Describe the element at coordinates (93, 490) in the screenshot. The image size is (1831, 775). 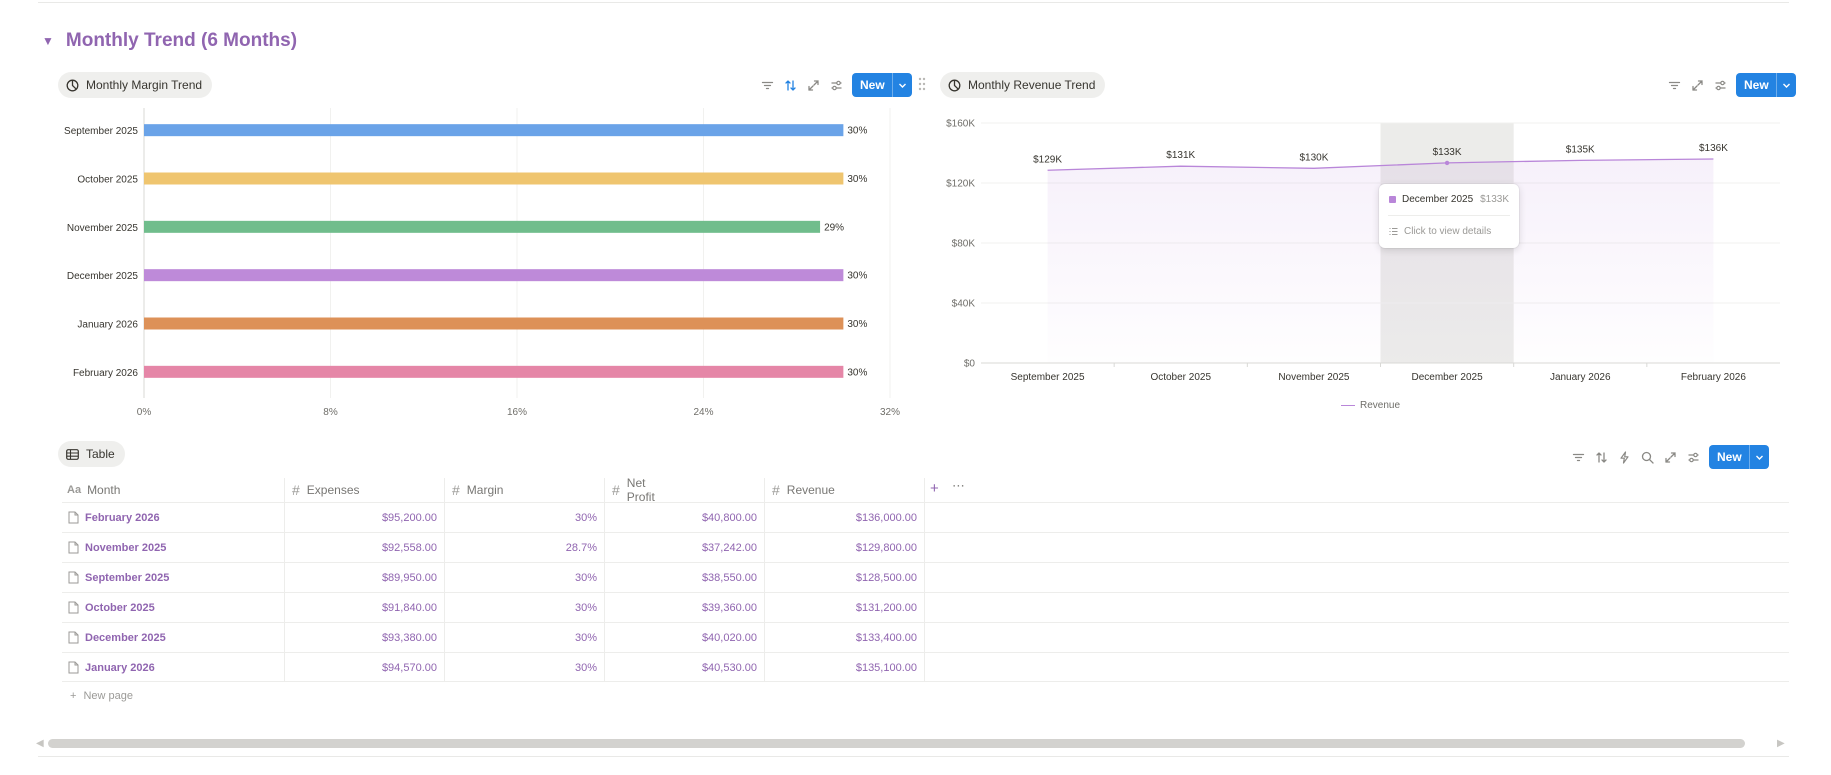
I see `column-header-month: Aa Month` at that location.